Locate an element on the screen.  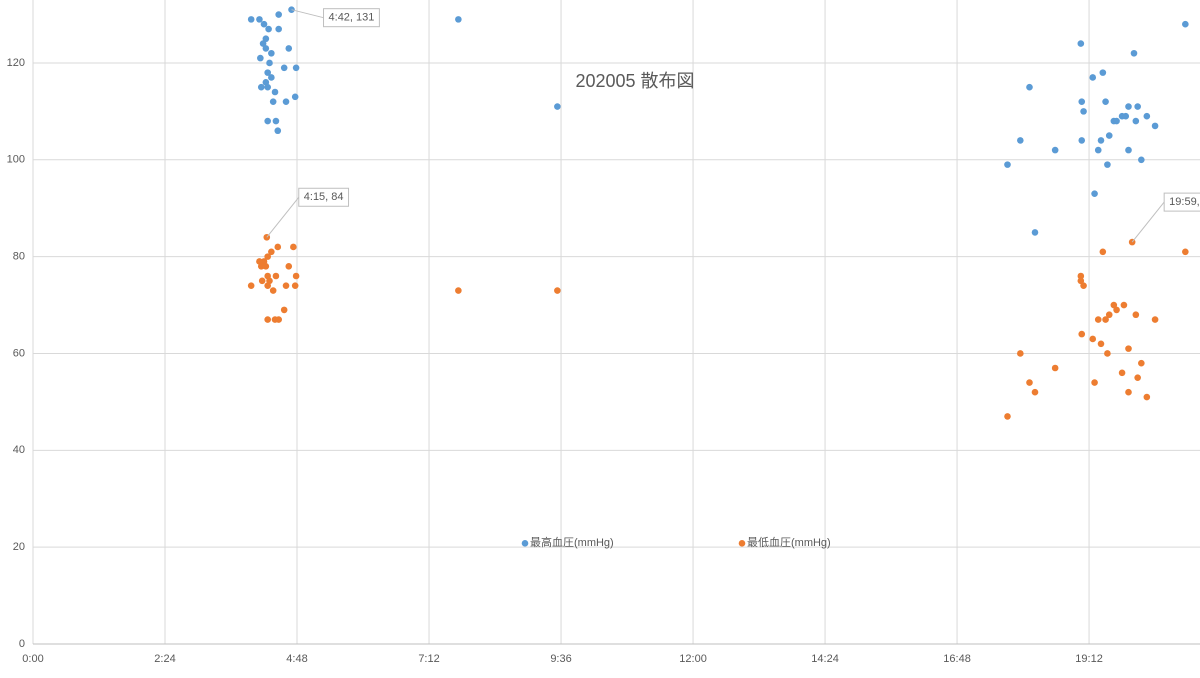
x-tick-label: 16:48 is located at coordinates (957, 659).